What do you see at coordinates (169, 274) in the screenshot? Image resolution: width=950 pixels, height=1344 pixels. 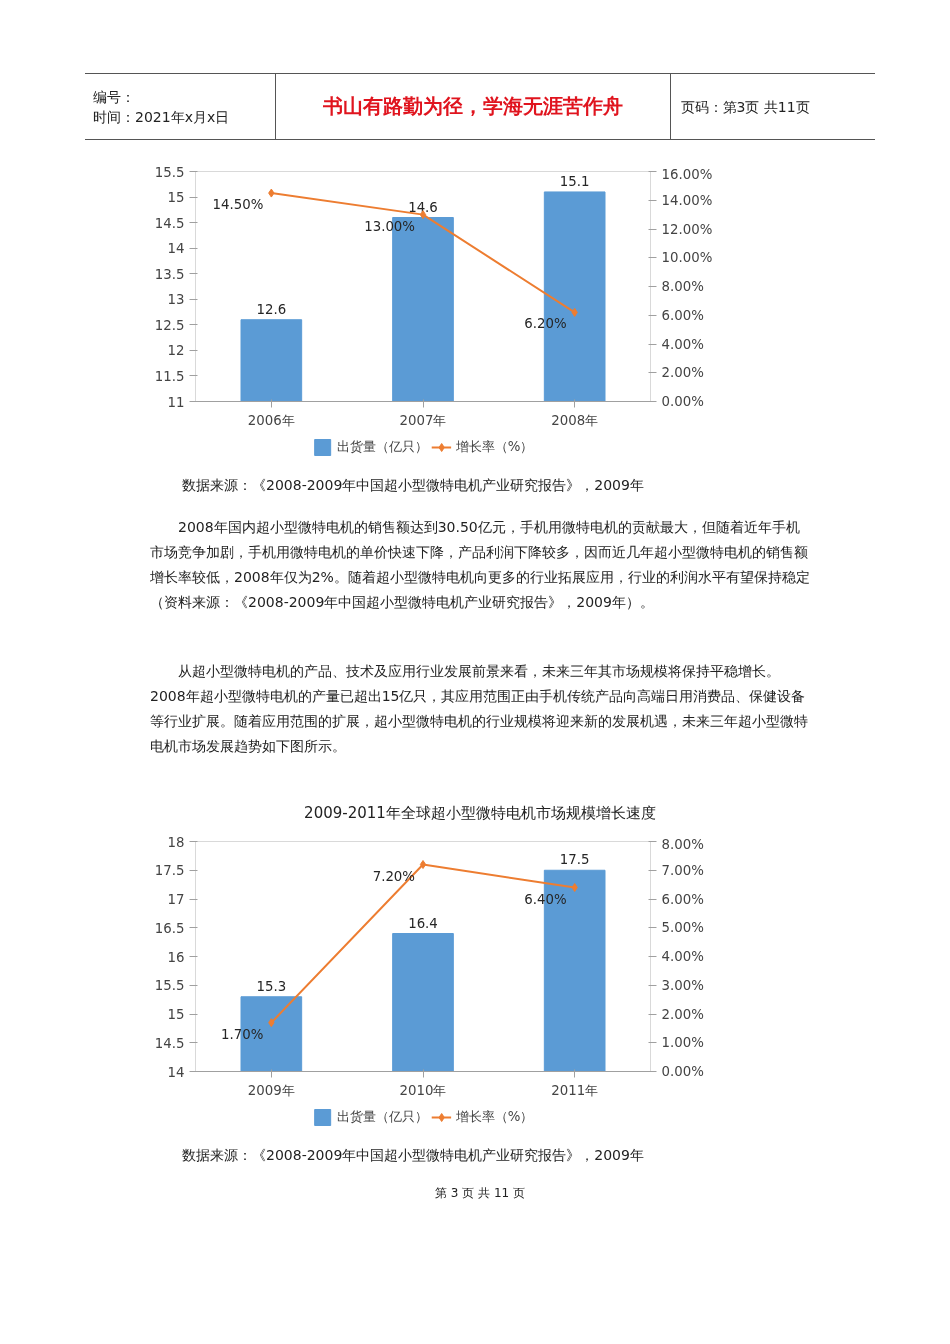 I see `y-tick-label: 13.5` at bounding box center [169, 274].